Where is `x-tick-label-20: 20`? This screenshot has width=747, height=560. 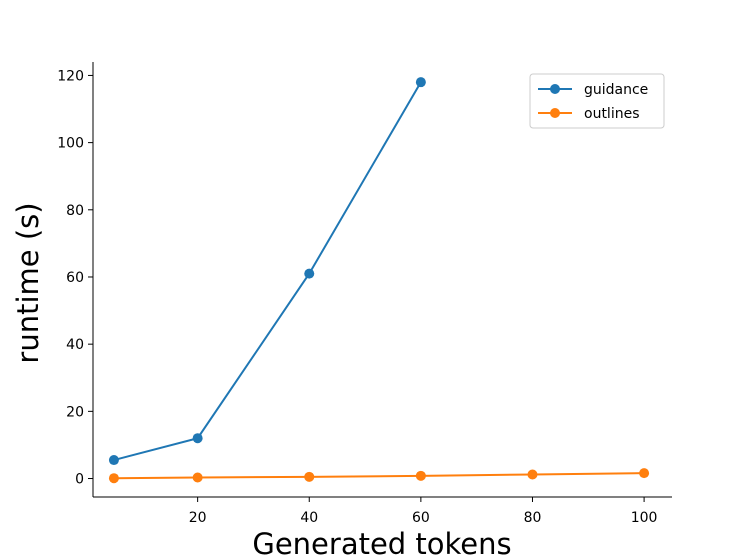
x-tick-label-20: 20 is located at coordinates (198, 518).